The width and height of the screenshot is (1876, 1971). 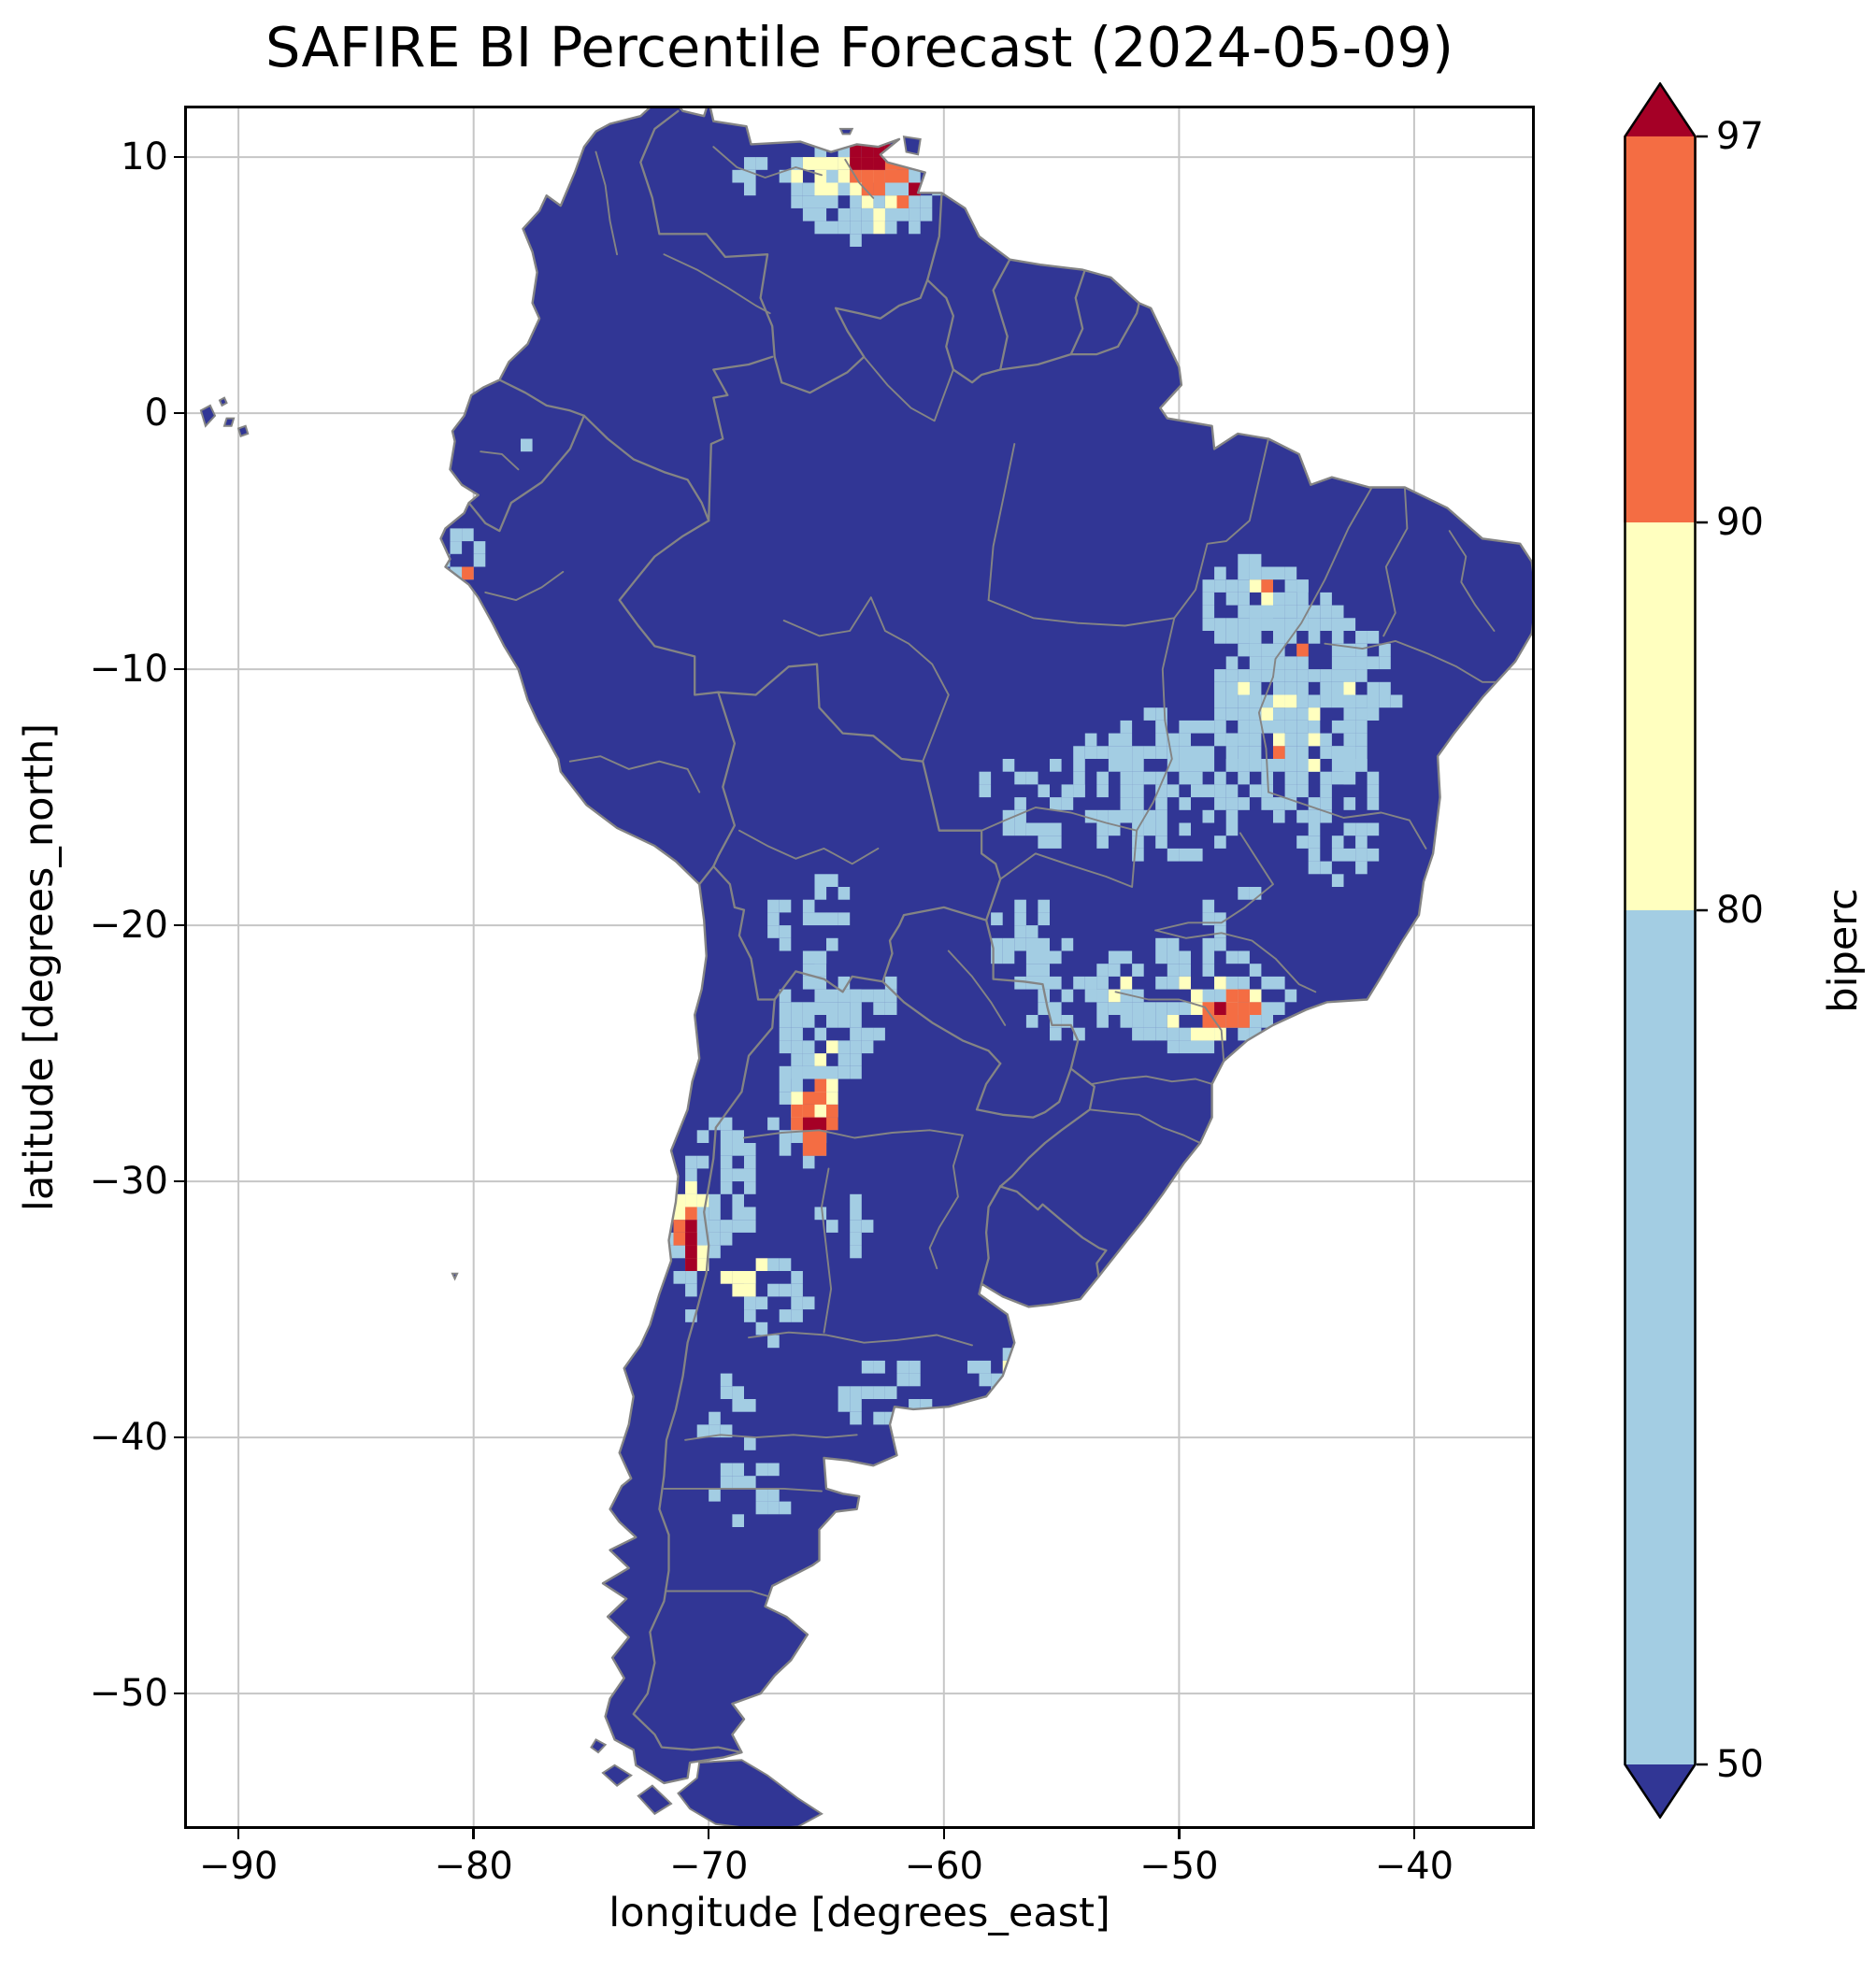 What do you see at coordinates (1844, 950) in the screenshot?
I see `colorbar-label: biperc` at bounding box center [1844, 950].